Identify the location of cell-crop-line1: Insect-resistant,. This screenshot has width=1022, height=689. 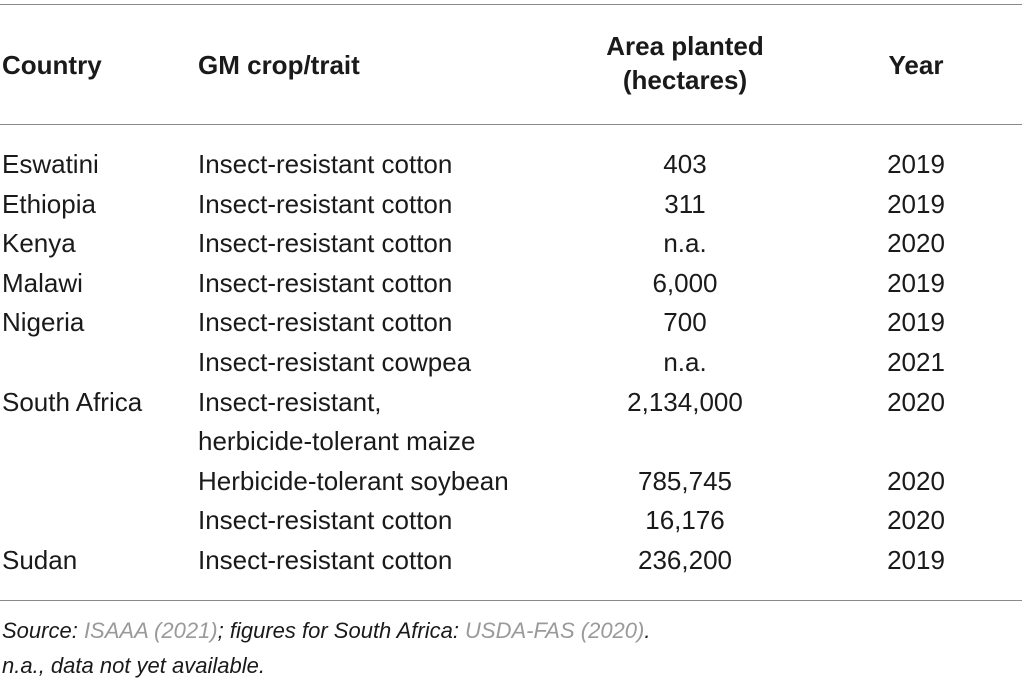
(290, 401).